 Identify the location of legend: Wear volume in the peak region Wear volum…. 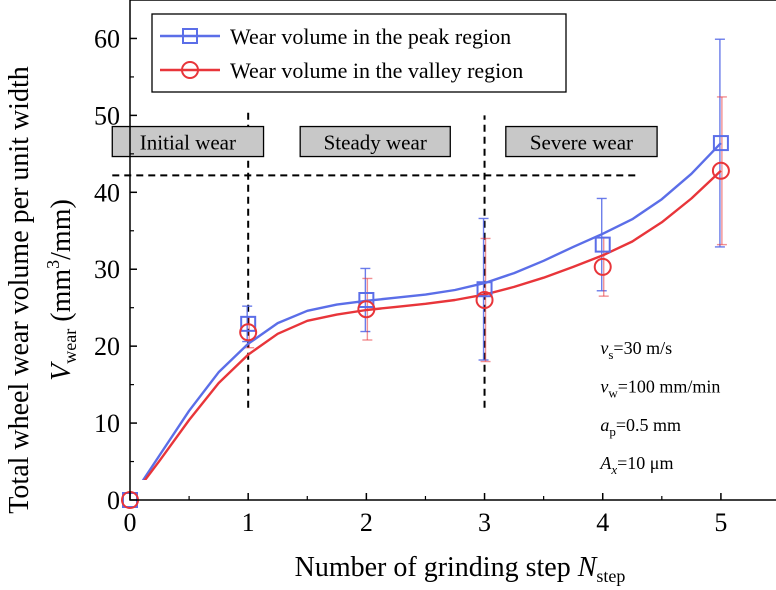
(359, 53).